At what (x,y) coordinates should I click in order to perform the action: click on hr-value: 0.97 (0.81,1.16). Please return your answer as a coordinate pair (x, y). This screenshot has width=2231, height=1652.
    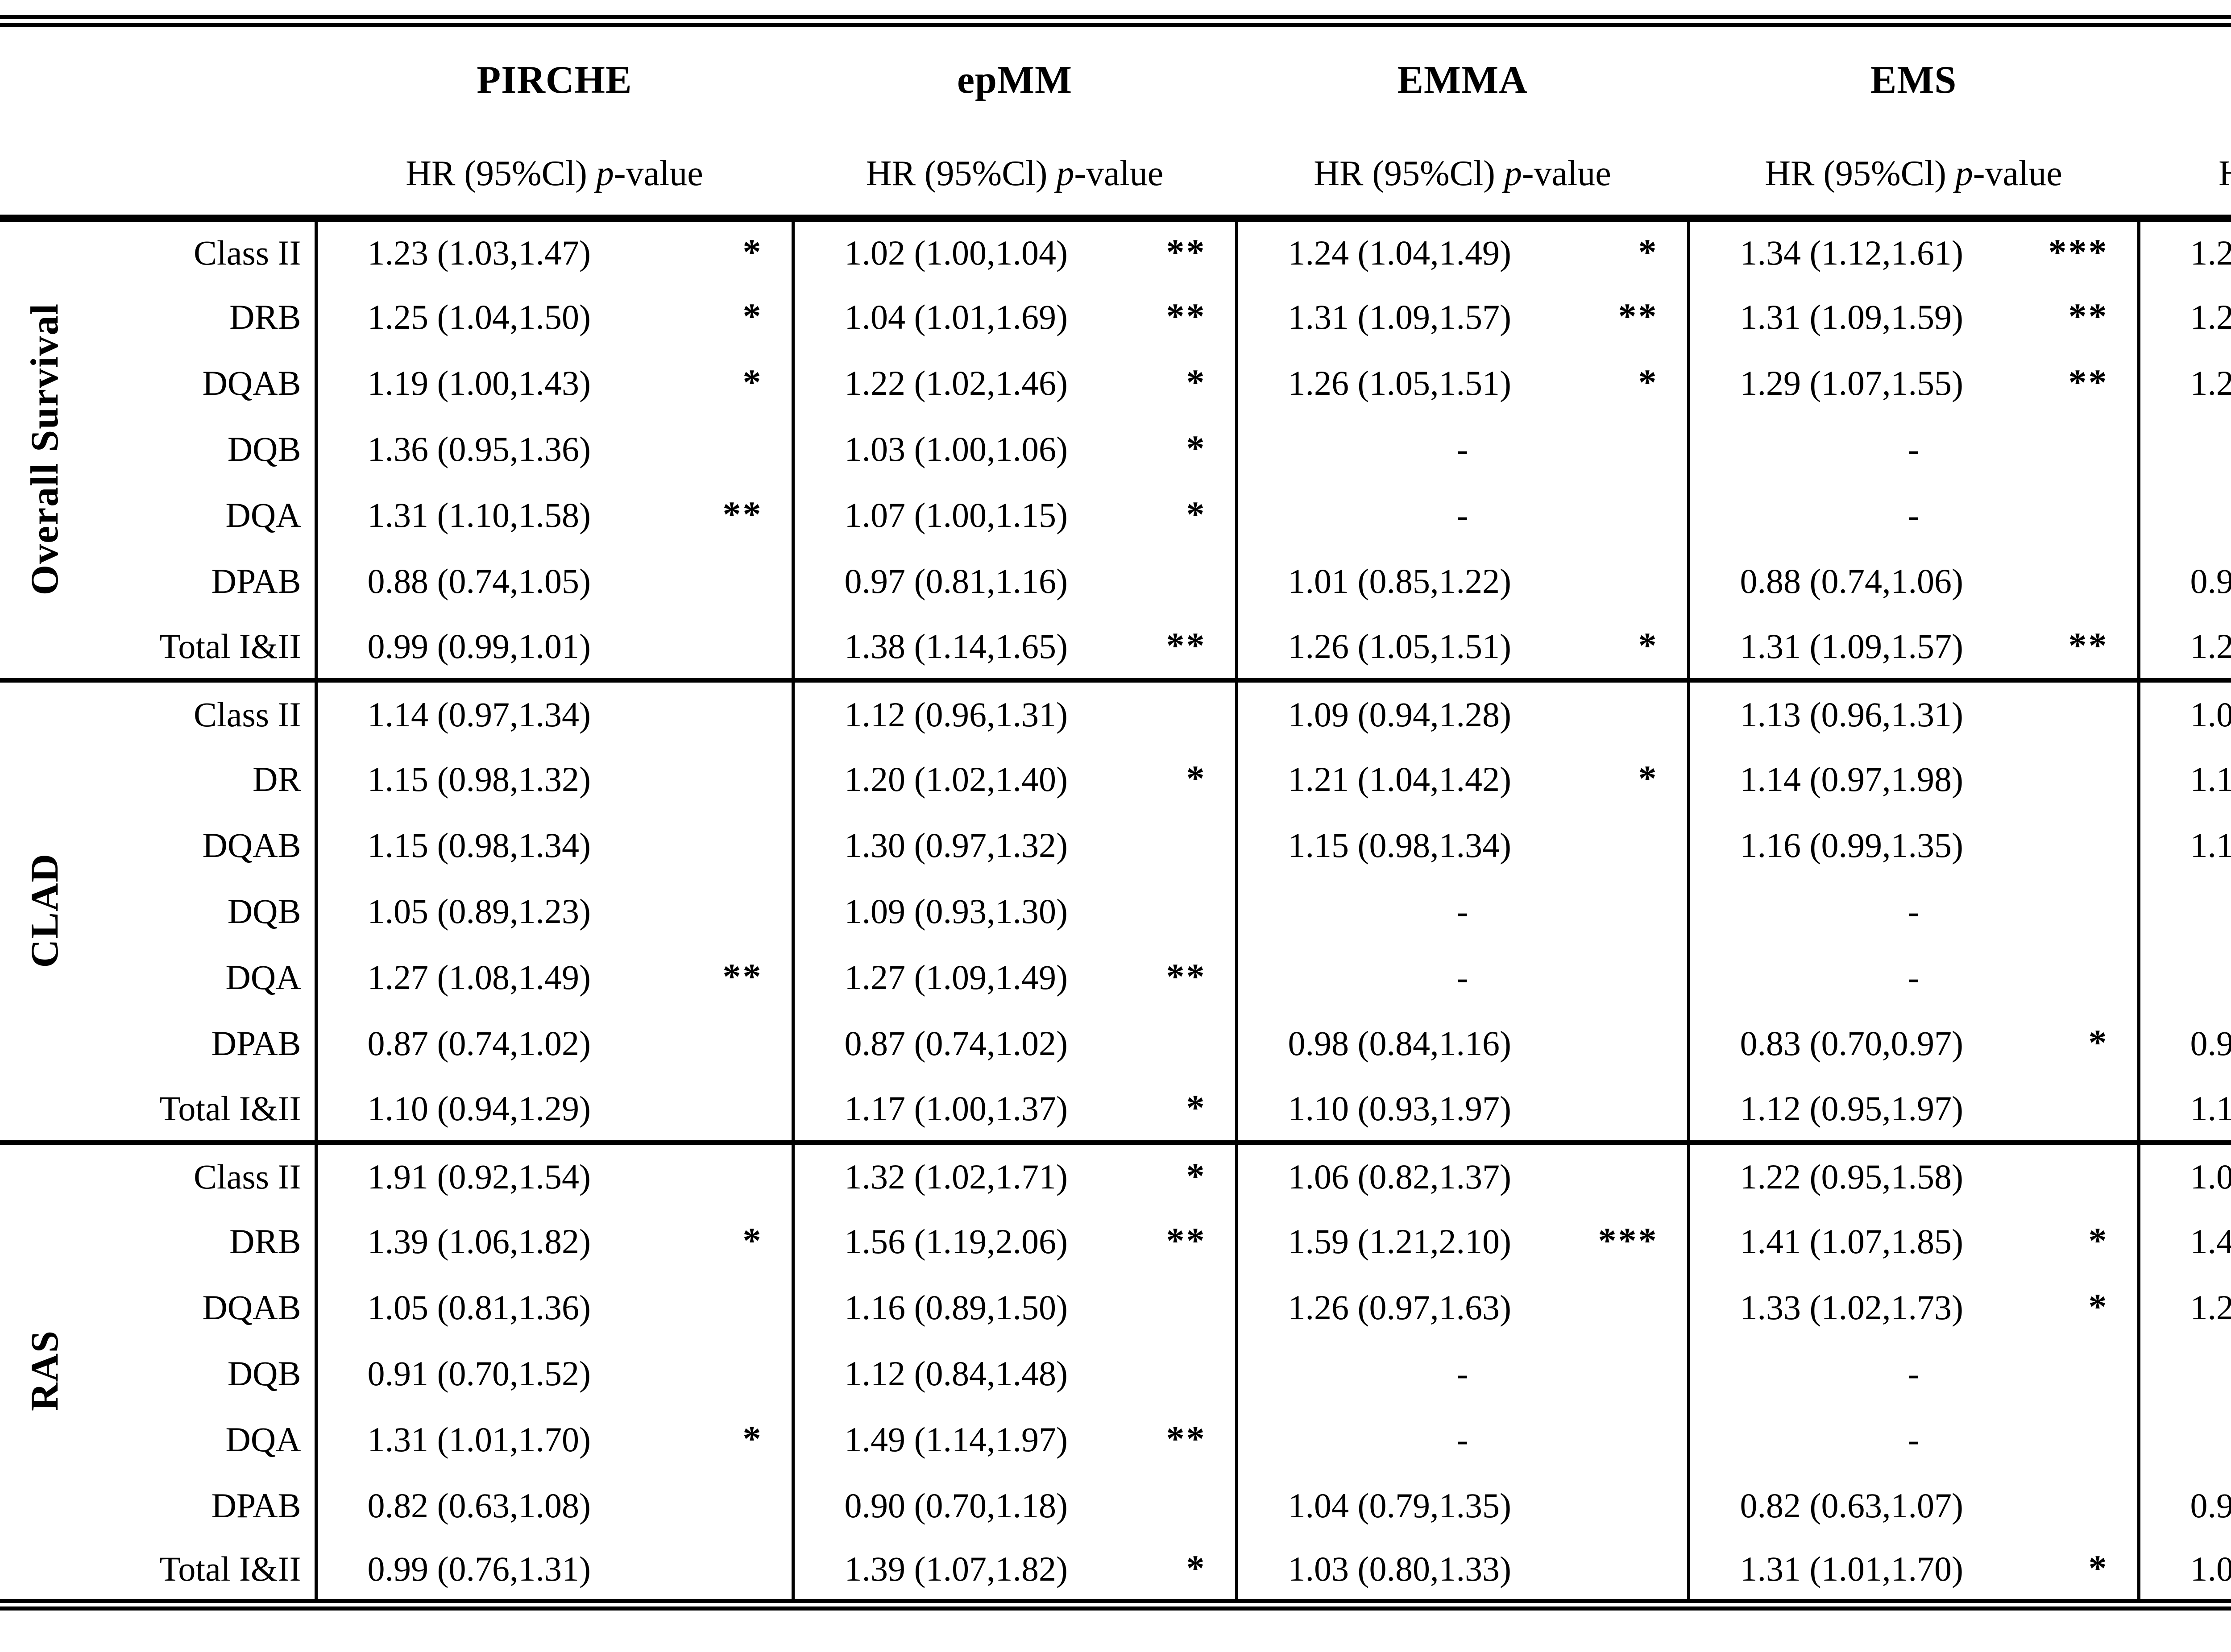
    Looking at the image, I should click on (931, 581).